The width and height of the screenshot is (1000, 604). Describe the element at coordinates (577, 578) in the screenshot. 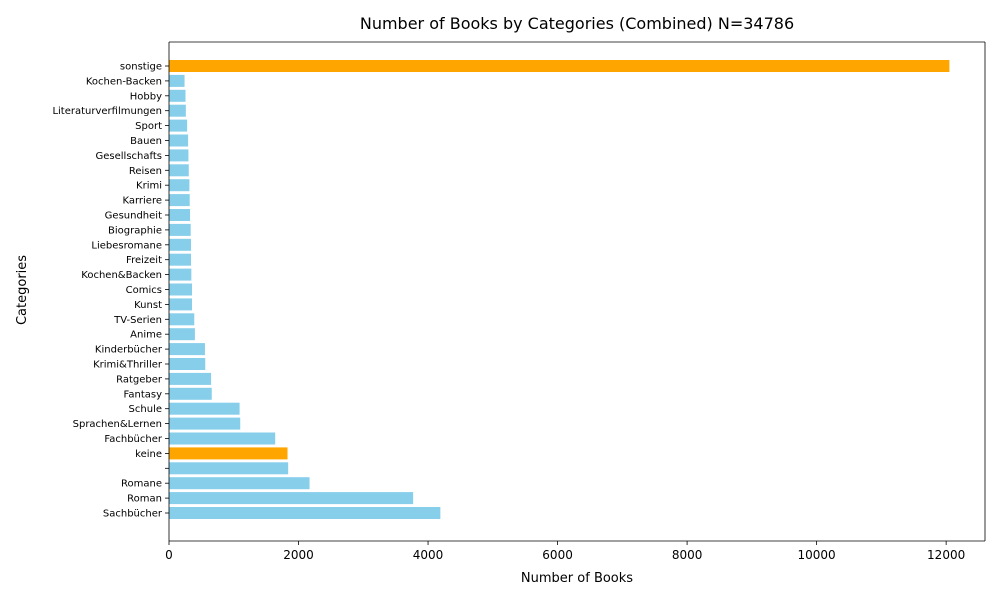

I see `x-axis-label: Number of Books` at that location.